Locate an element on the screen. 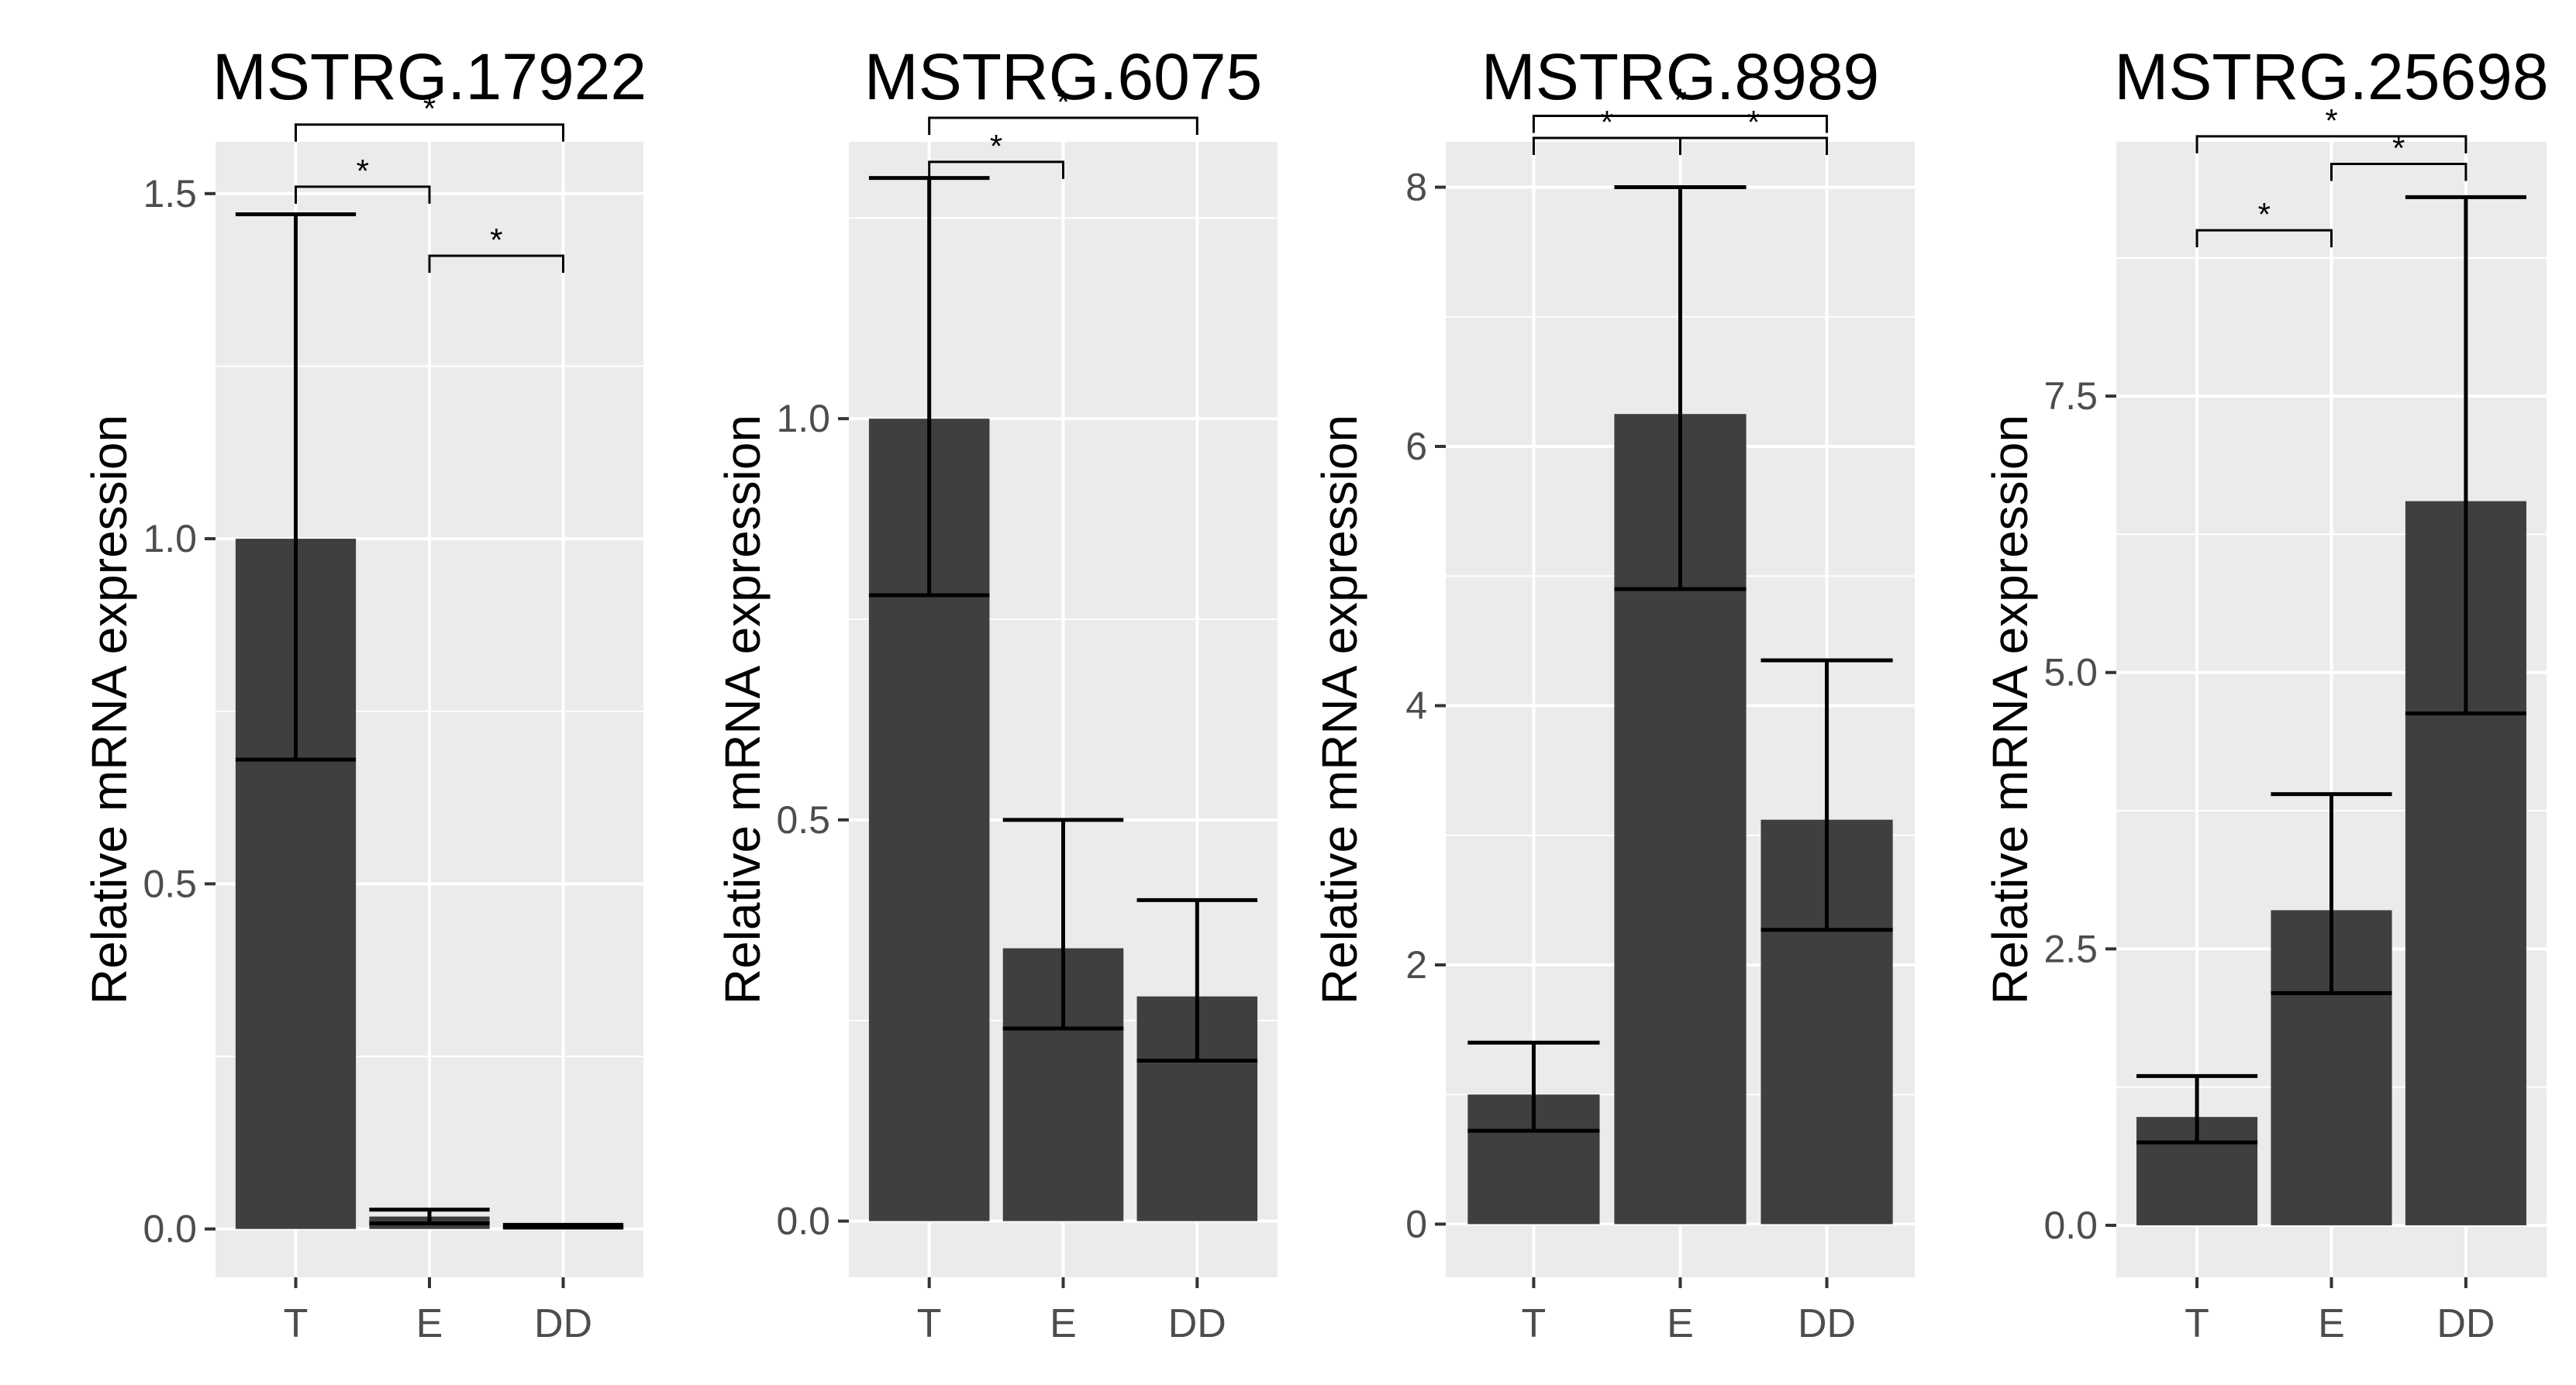 This screenshot has width=2576, height=1385. chart-title: MSTRG.17922 is located at coordinates (429, 76).